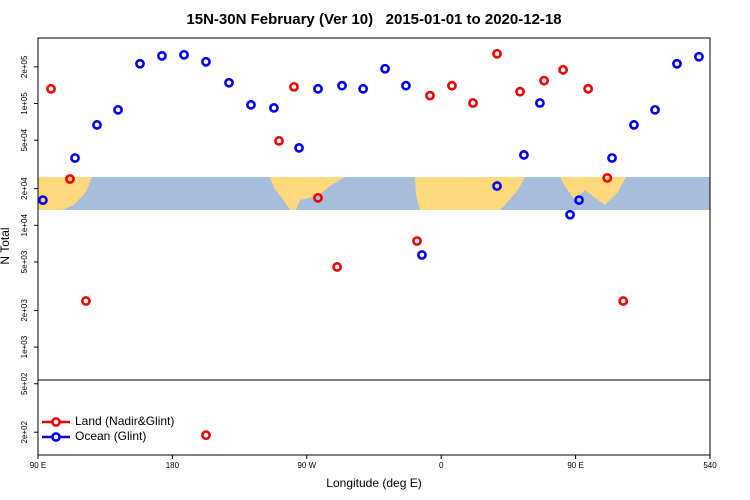  Describe the element at coordinates (24, 66) in the screenshot. I see `y-tick-label: 2e+05` at that location.